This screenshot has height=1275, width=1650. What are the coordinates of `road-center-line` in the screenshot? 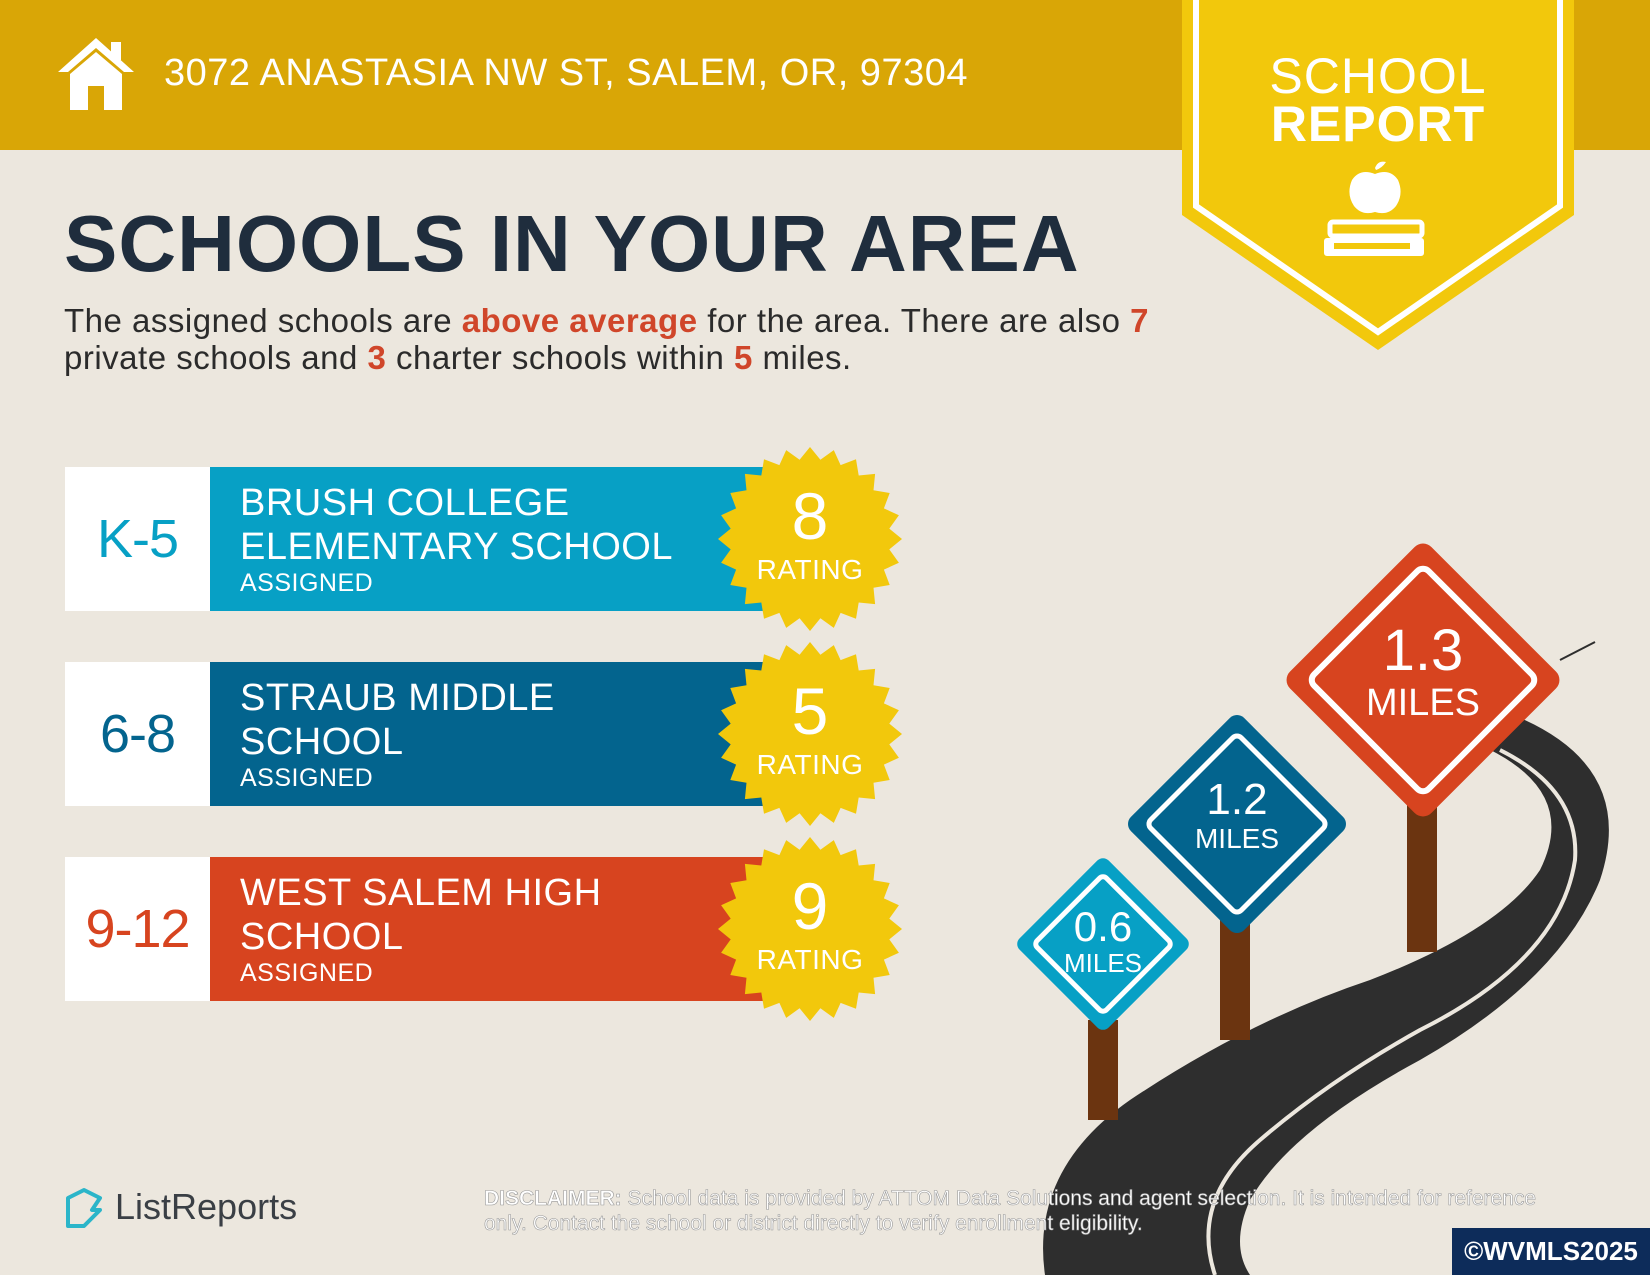 It's located at (1392, 1011).